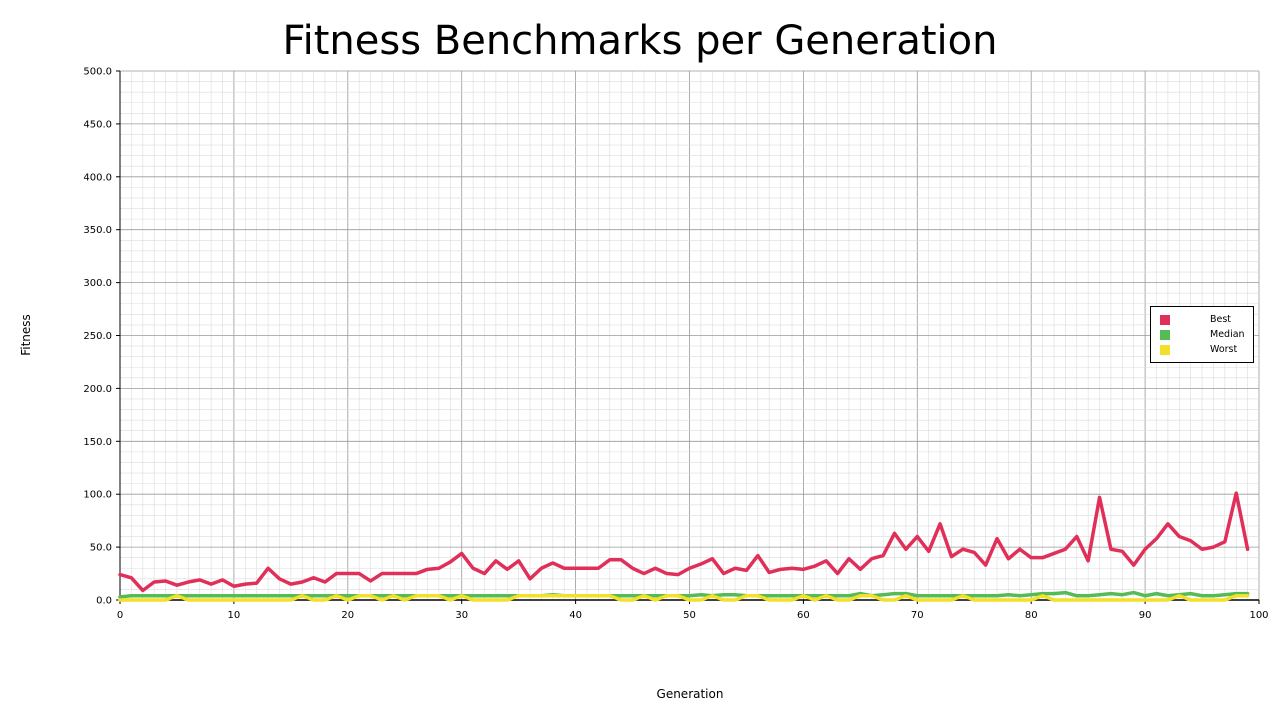 This screenshot has width=1280, height=720. Describe the element at coordinates (1258, 615) in the screenshot. I see `x-tick-label: 100` at that location.